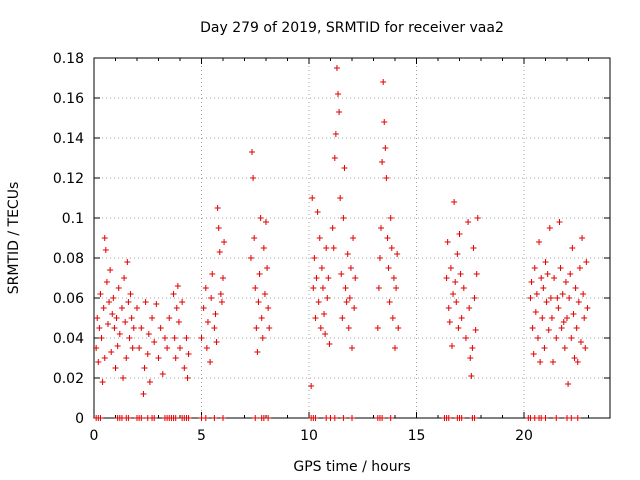  Describe the element at coordinates (68, 339) in the screenshot. I see `y-tick-label: 0.04` at that location.